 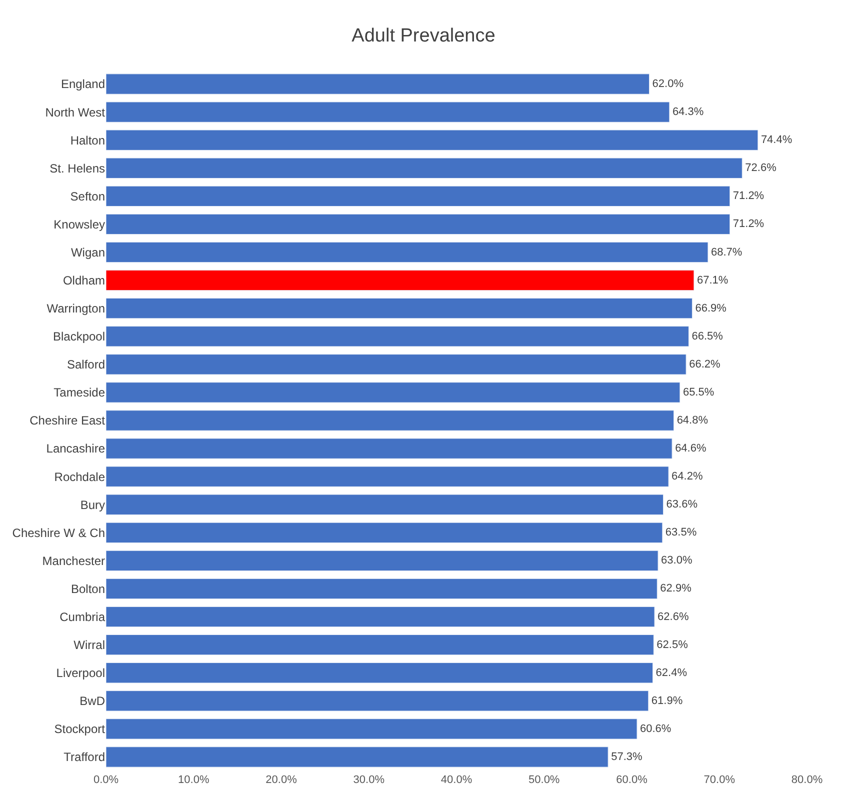 I want to click on y-tick-label: Cheshire W & Ch, so click(x=58, y=533).